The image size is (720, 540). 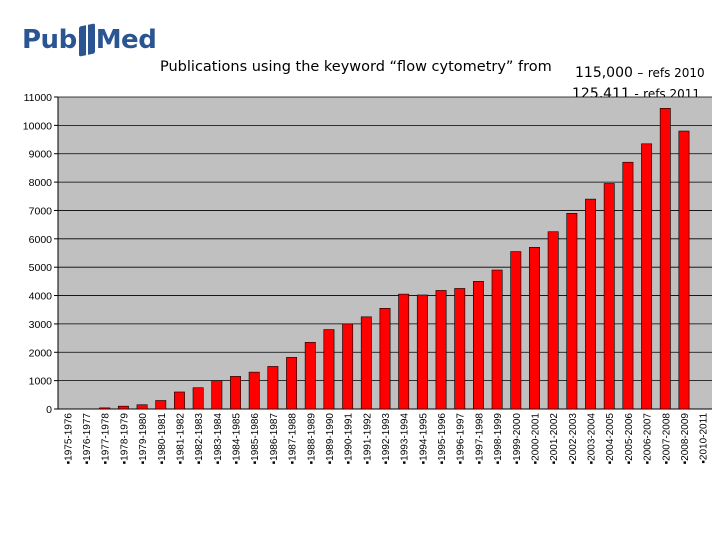 I want to click on y-tick-label: 0, so click(x=49, y=410).